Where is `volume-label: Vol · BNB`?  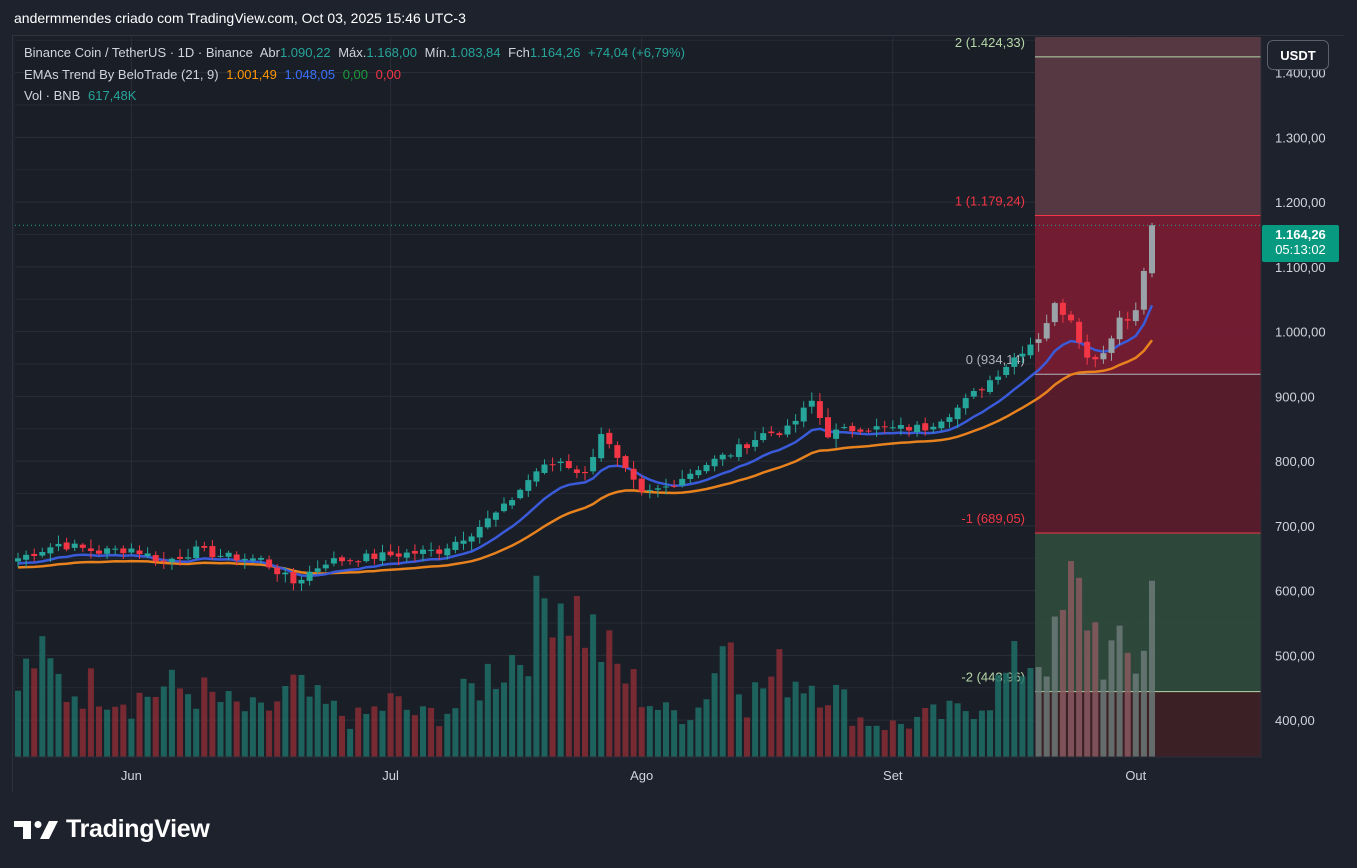 volume-label: Vol · BNB is located at coordinates (52, 95).